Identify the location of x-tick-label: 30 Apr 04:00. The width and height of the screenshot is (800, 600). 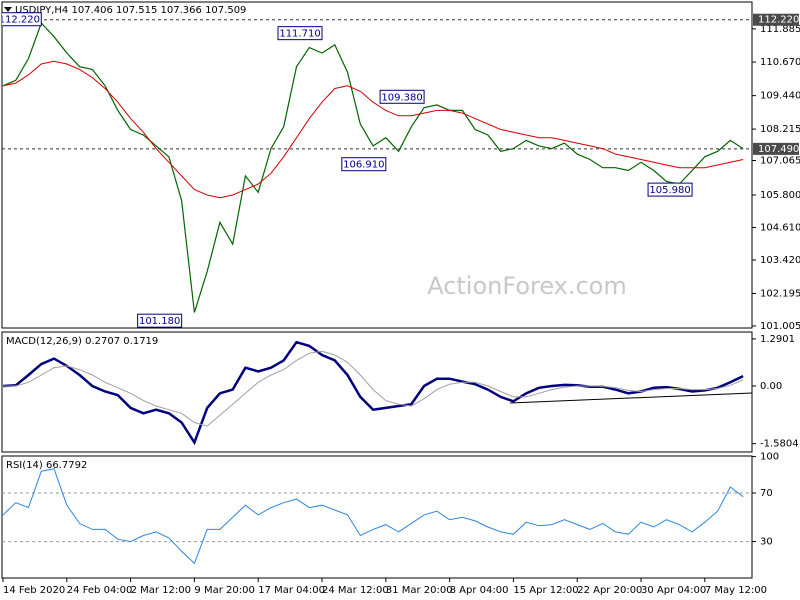
(673, 590).